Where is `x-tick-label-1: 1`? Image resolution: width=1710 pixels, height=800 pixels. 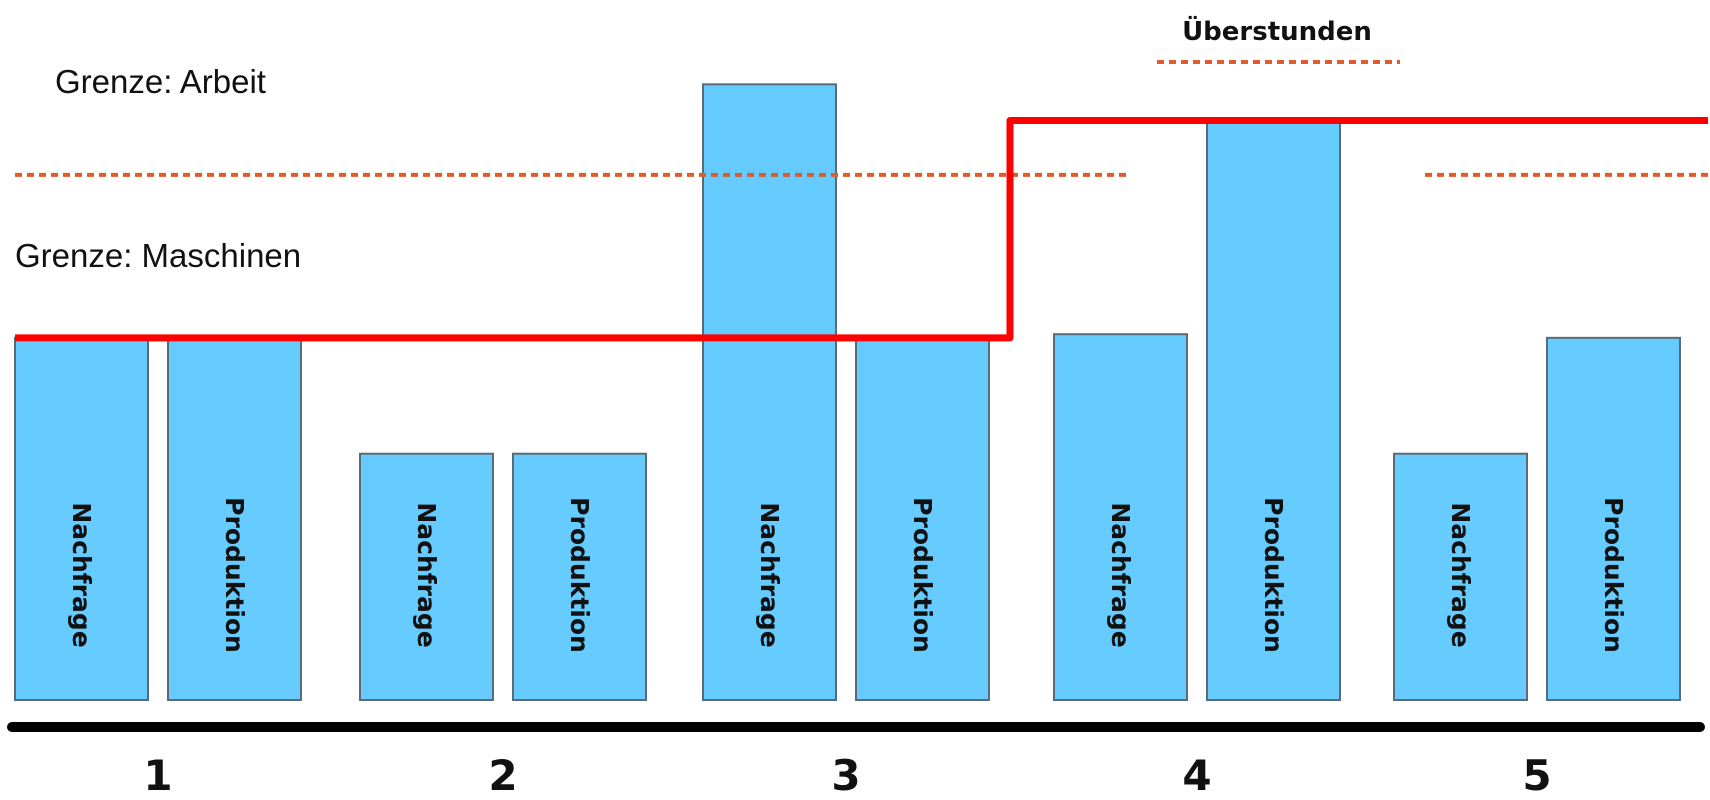 x-tick-label-1: 1 is located at coordinates (157, 775).